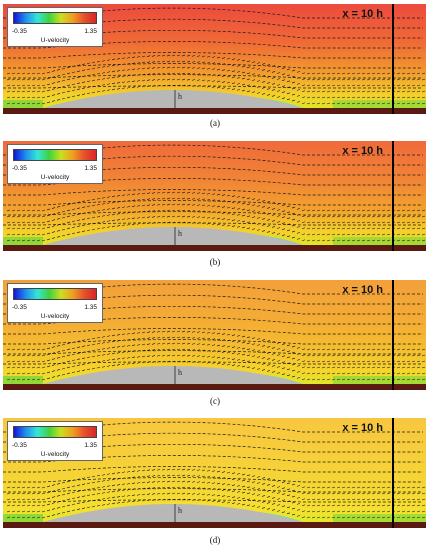  Describe the element at coordinates (215, 123) in the screenshot. I see `caption-a: (a)` at that location.